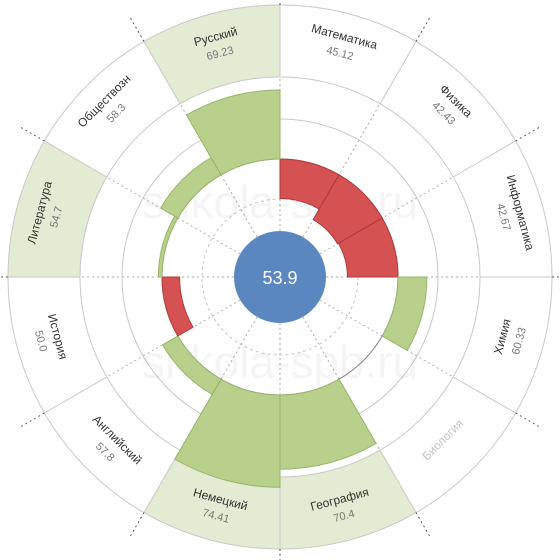 Image resolution: width=560 pixels, height=560 pixels. Describe the element at coordinates (104, 101) in the screenshot. I see `subject-name: Обществозн` at that location.